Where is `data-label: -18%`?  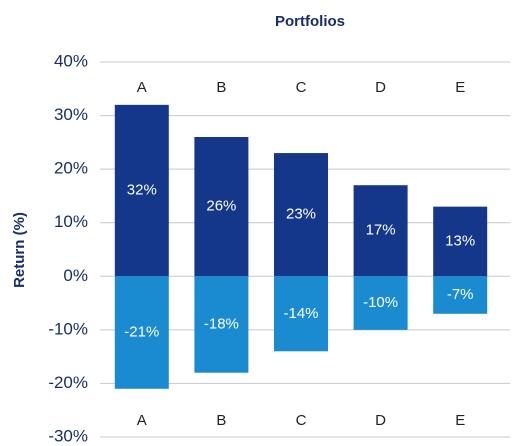 data-label: -18% is located at coordinates (221, 323).